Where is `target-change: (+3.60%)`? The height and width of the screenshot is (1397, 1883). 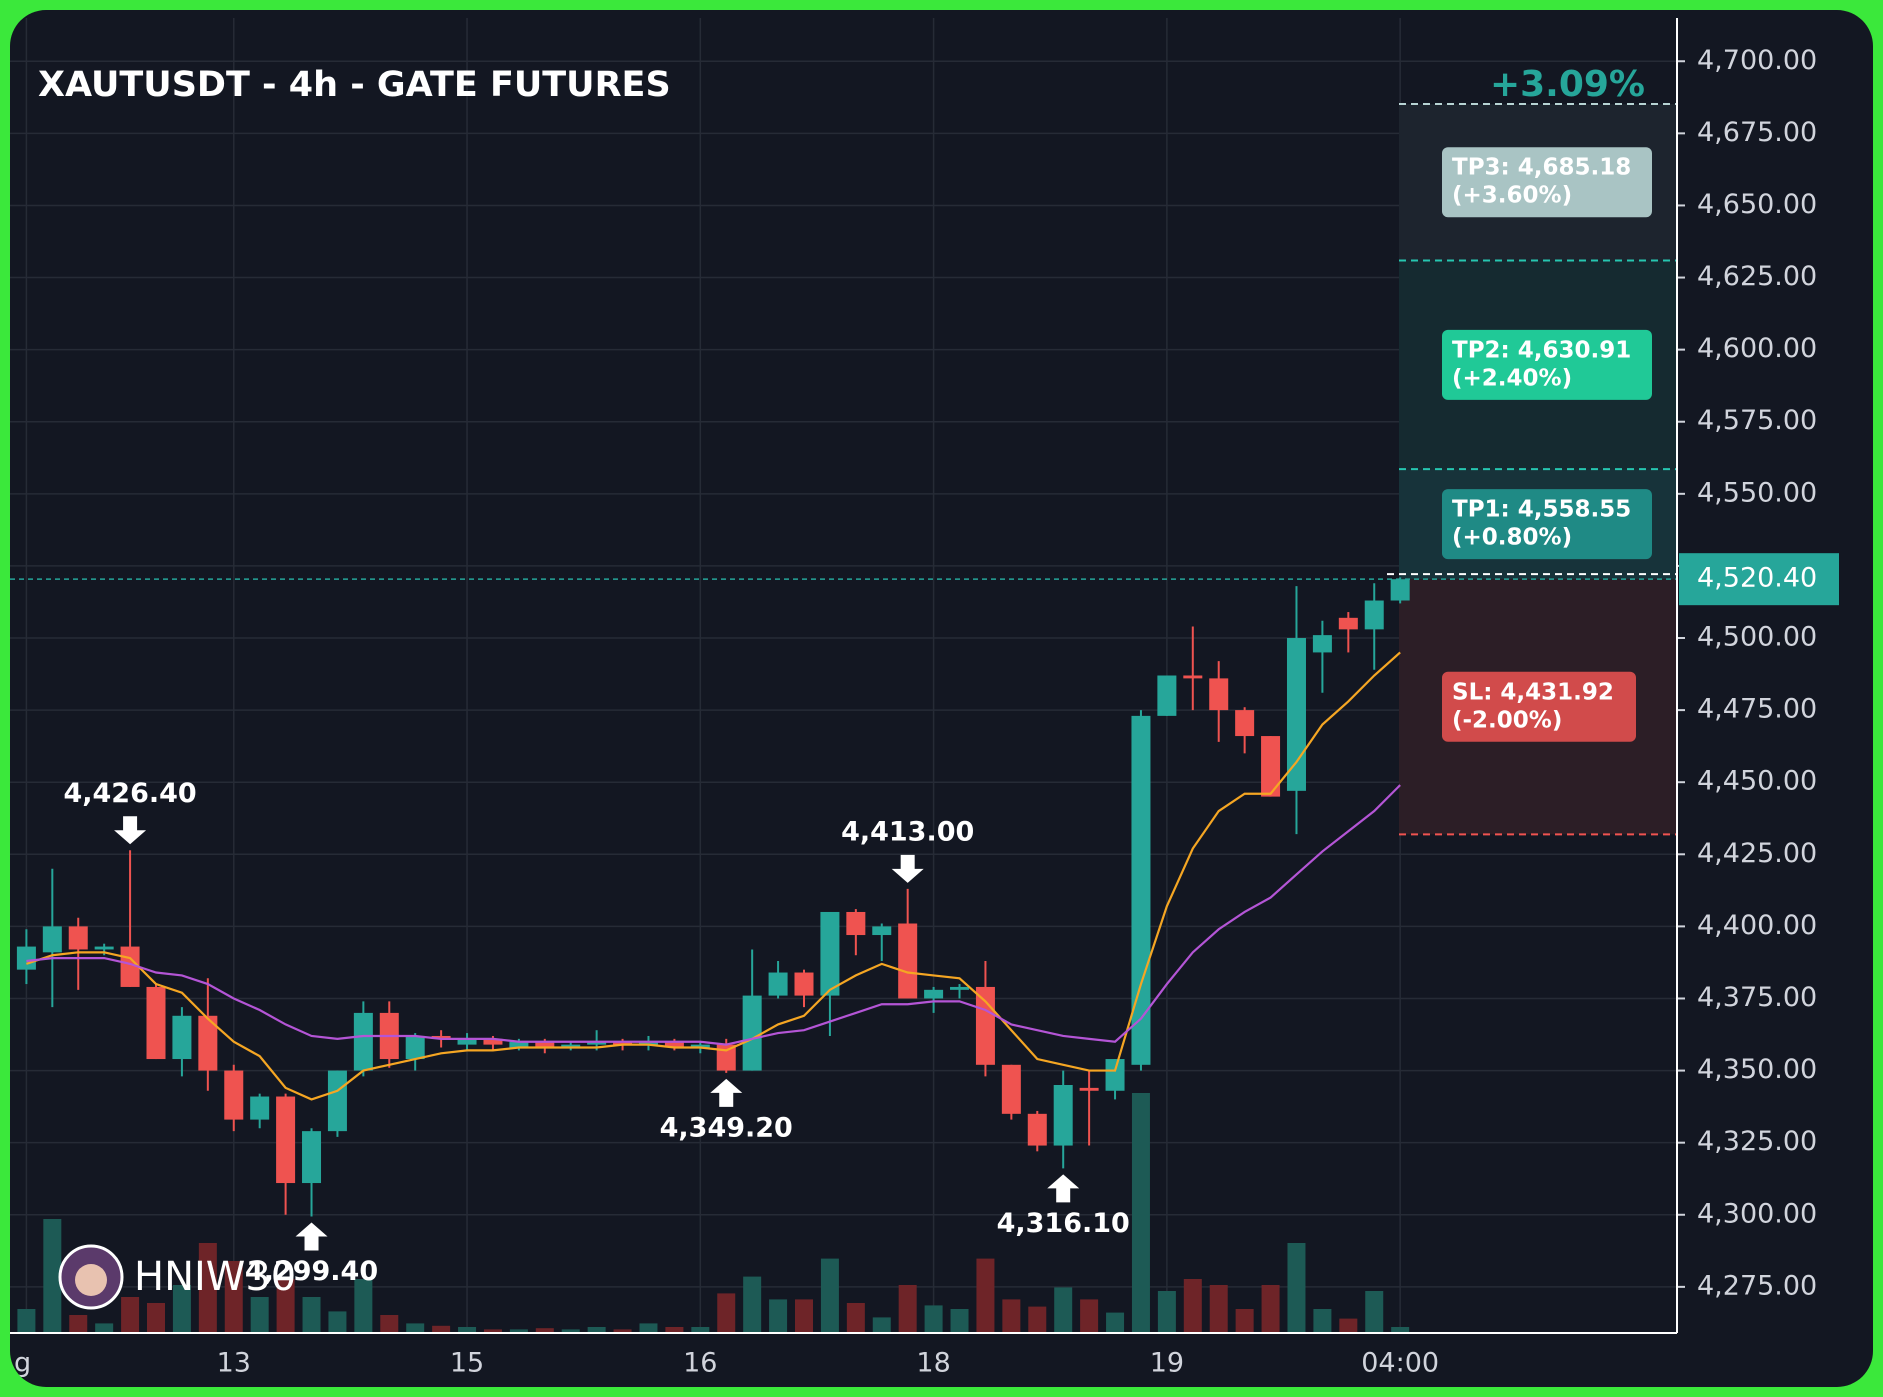 target-change: (+3.60%) is located at coordinates (1512, 196).